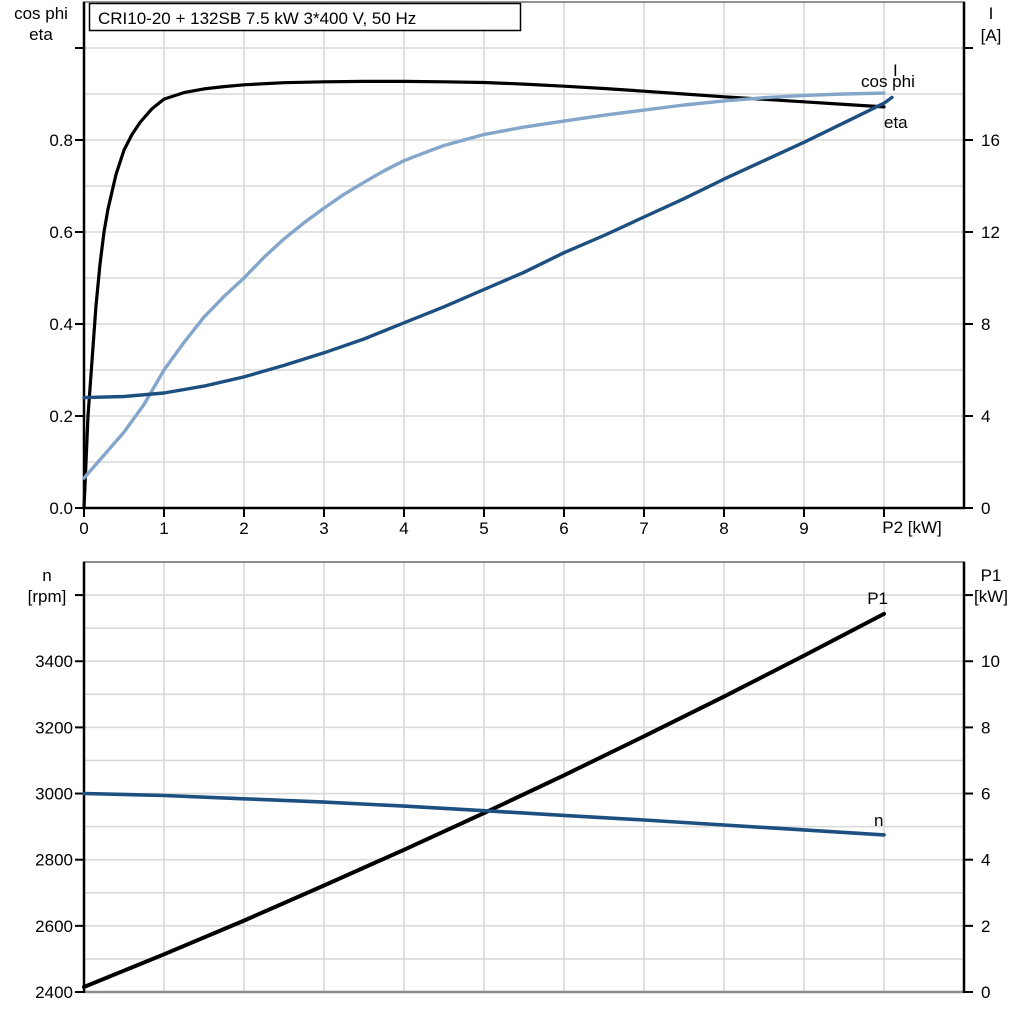 This screenshot has height=1024, width=1024. I want to click on bottom-left-axis-title-line2: [rpm], so click(47, 596).